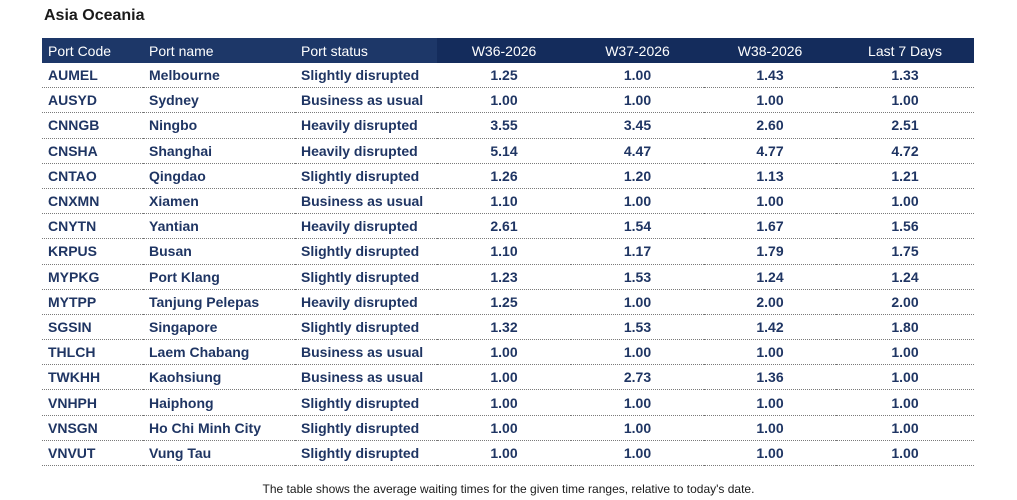  I want to click on port-name-cell: Yantian, so click(219, 226).